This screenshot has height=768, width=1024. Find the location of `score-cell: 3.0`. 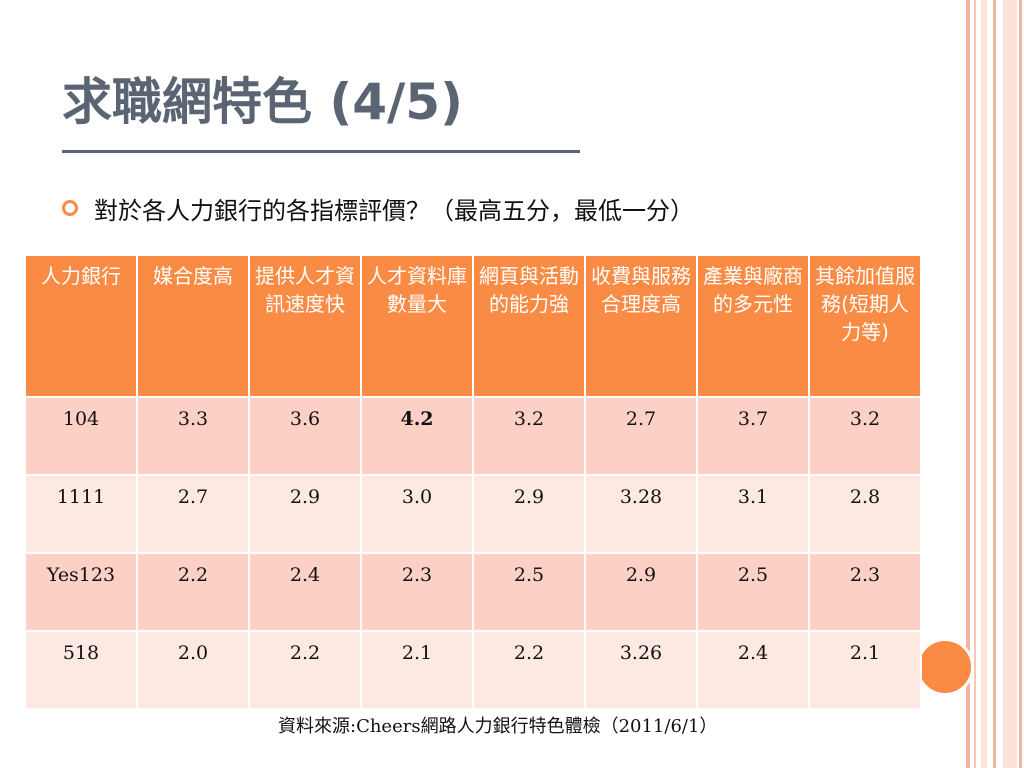

score-cell: 3.0 is located at coordinates (417, 514).